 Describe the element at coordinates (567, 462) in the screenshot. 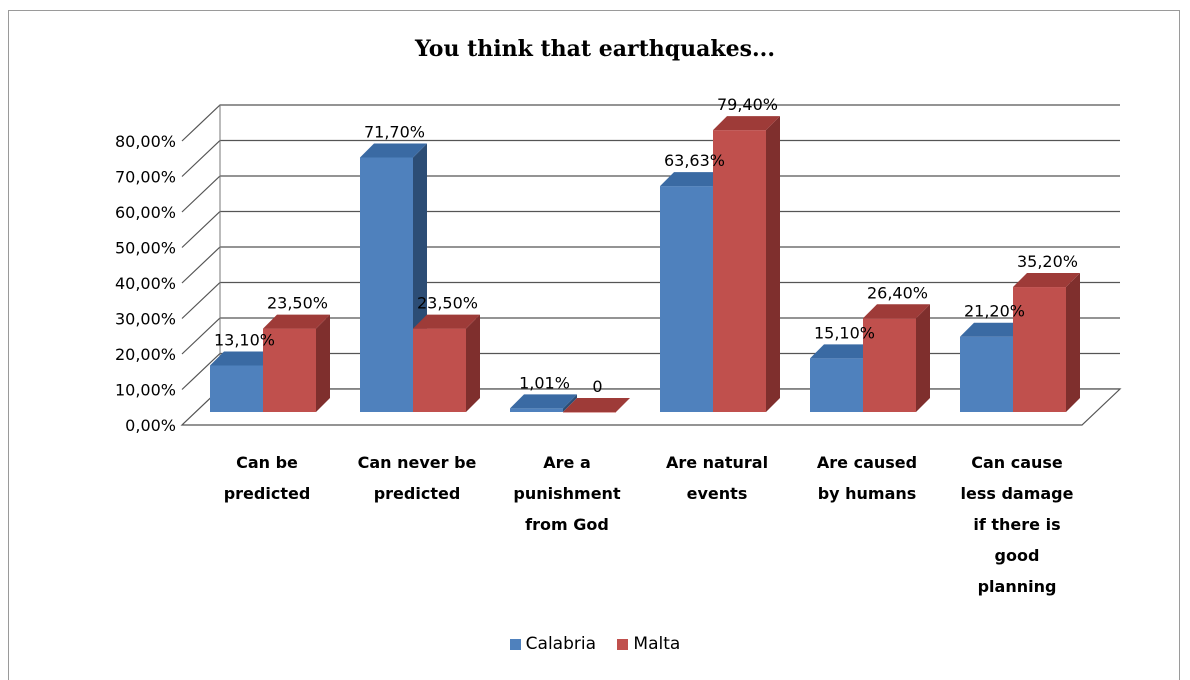

I see `category-label: Are a` at that location.